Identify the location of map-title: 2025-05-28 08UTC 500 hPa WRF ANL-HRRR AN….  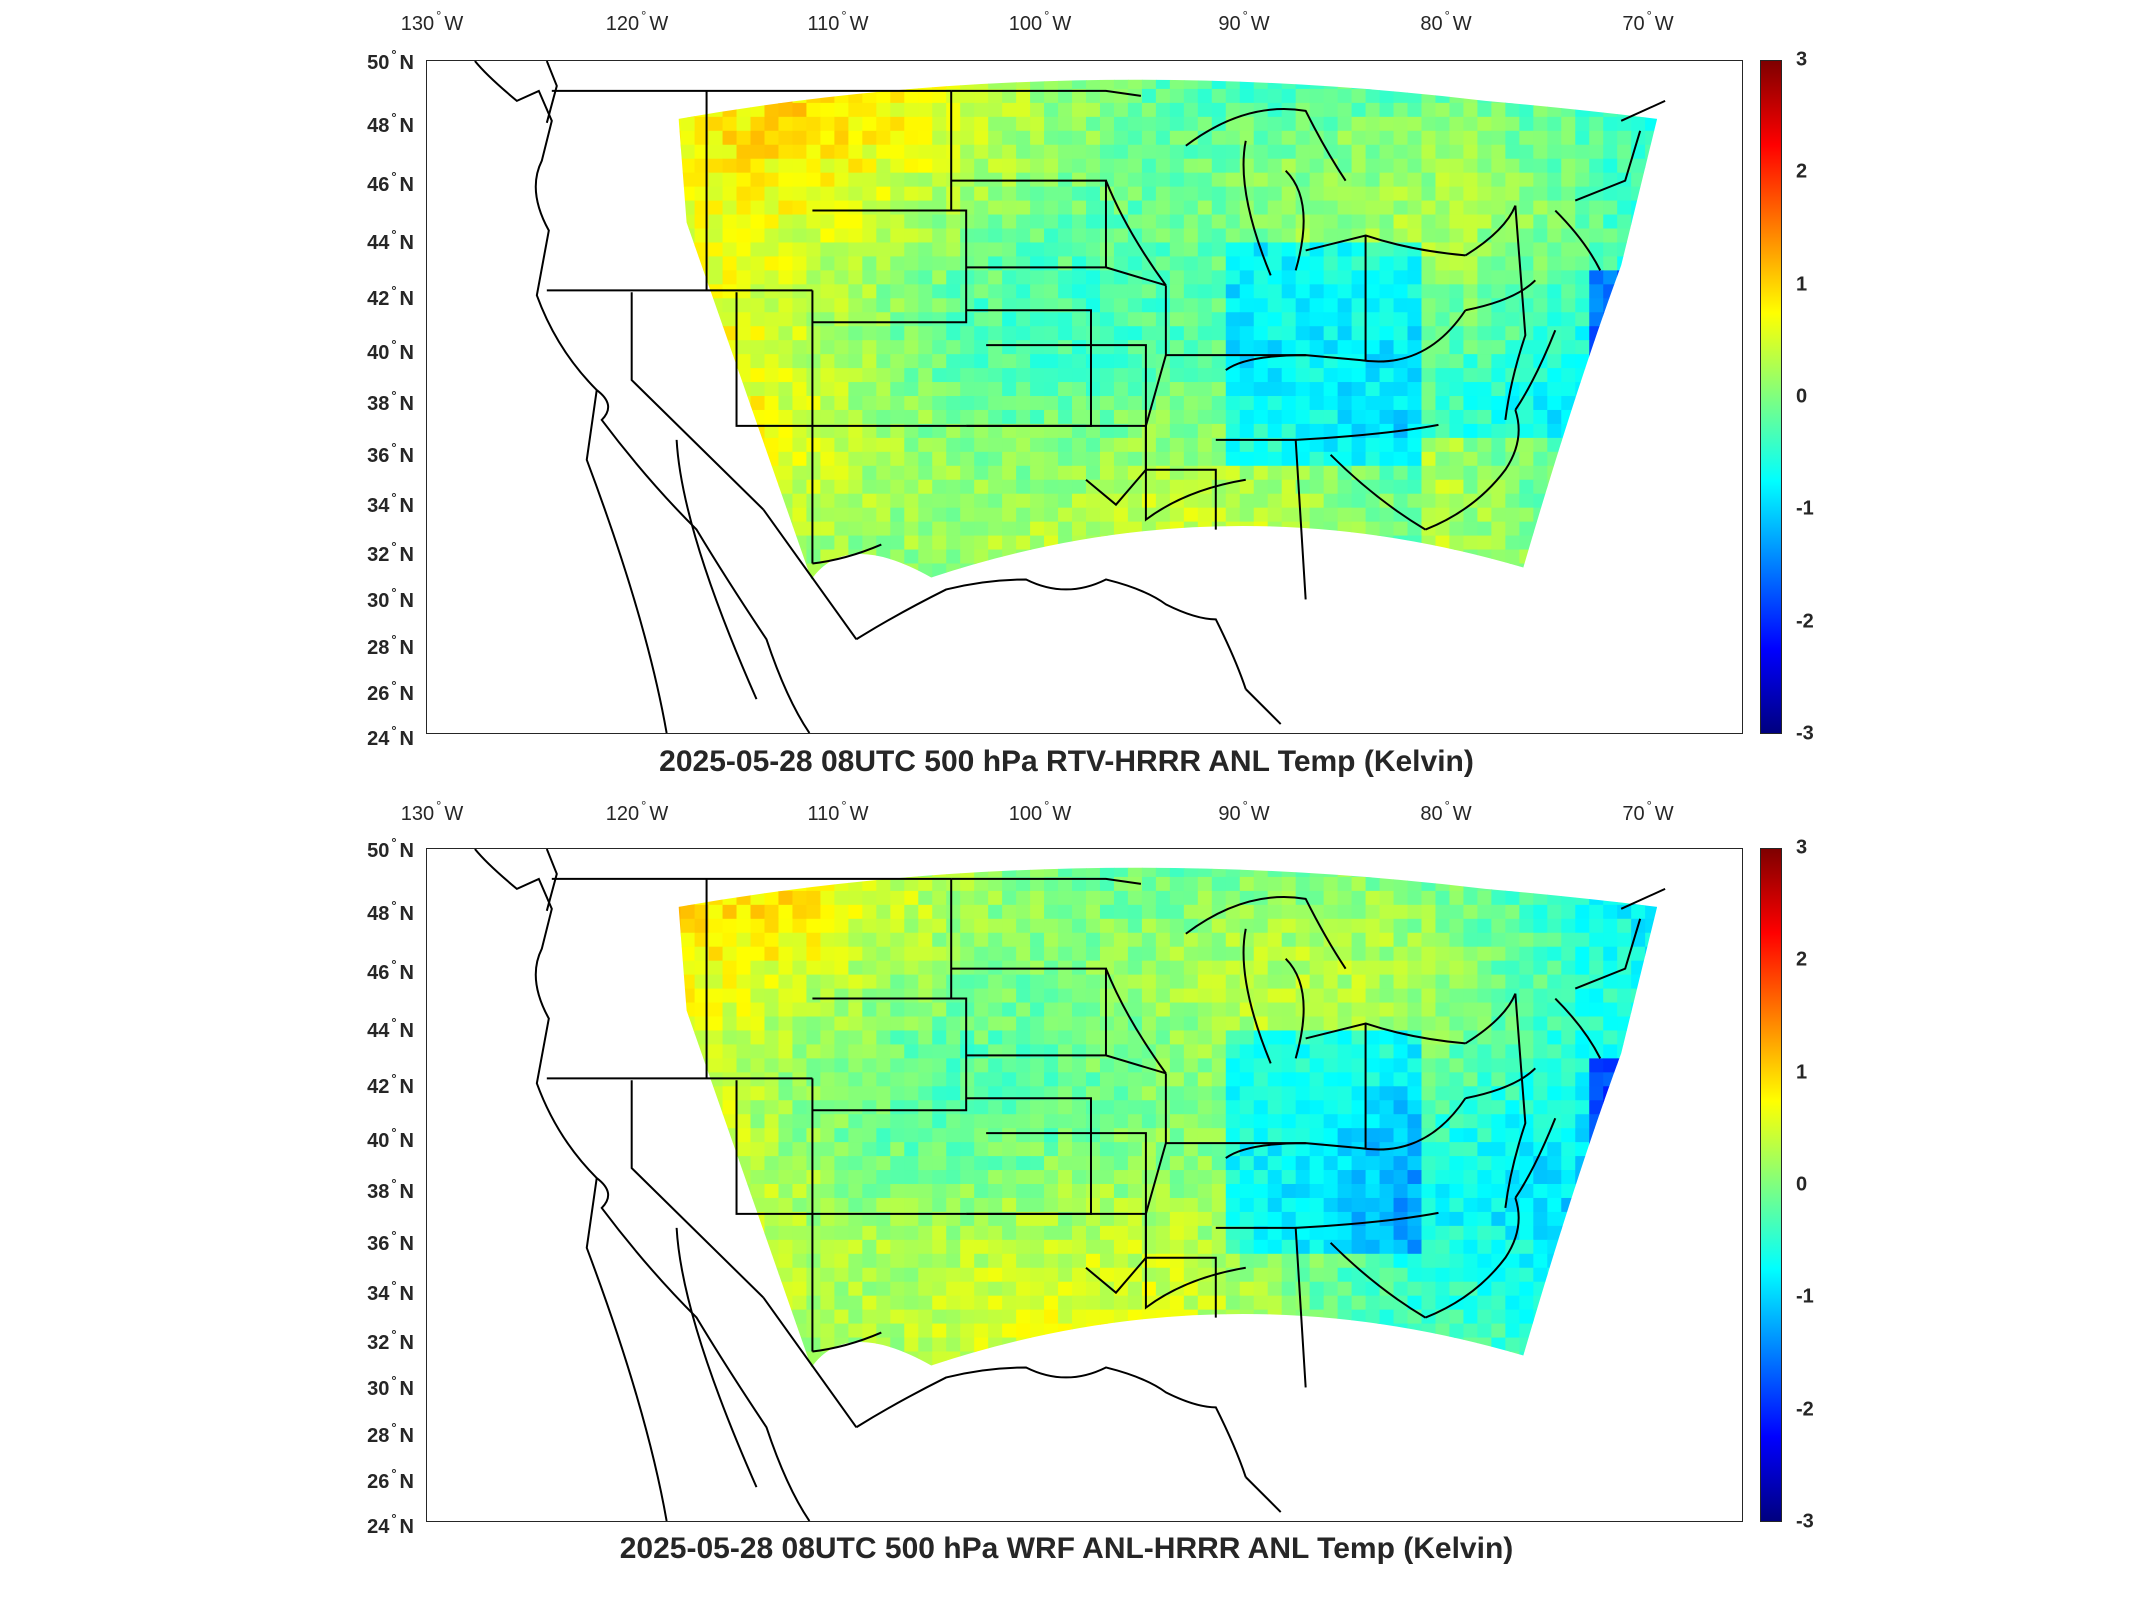
(1066, 1548).